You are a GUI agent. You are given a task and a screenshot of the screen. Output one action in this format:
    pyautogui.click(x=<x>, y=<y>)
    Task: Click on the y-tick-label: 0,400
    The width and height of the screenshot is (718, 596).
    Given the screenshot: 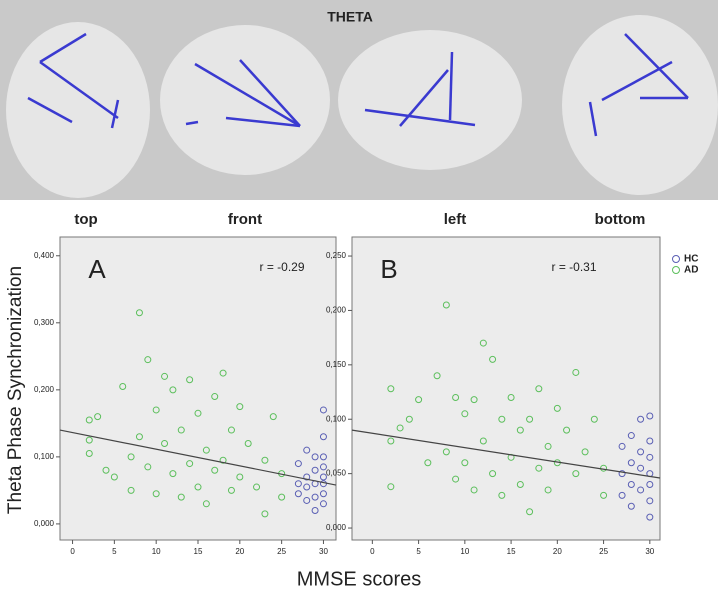 What is the action you would take?
    pyautogui.click(x=44, y=255)
    